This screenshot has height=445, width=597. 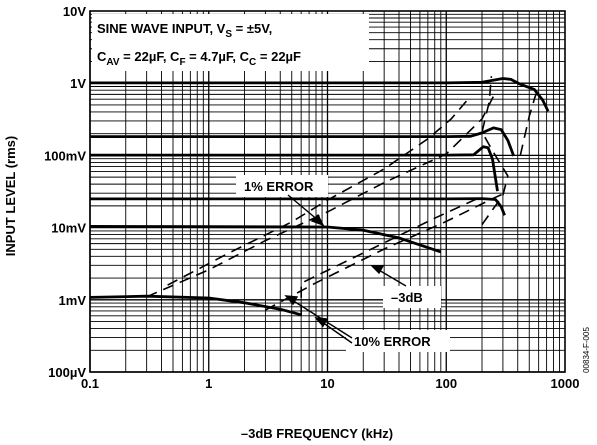 What do you see at coordinates (161, 28) in the screenshot?
I see `conditions-line-1-a: SINE WAVE INPUT, V` at bounding box center [161, 28].